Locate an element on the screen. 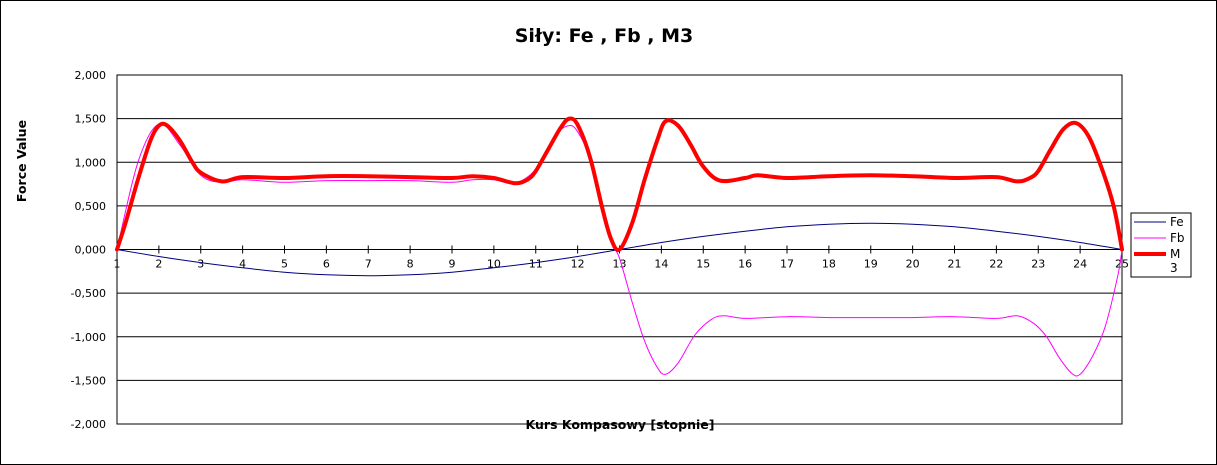 This screenshot has width=1217, height=465. legend-box is located at coordinates (1161, 245).